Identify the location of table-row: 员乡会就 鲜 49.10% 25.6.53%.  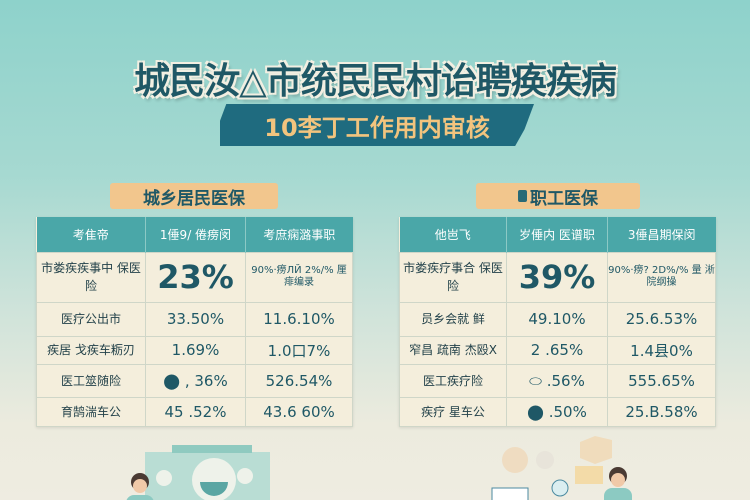
(557, 319).